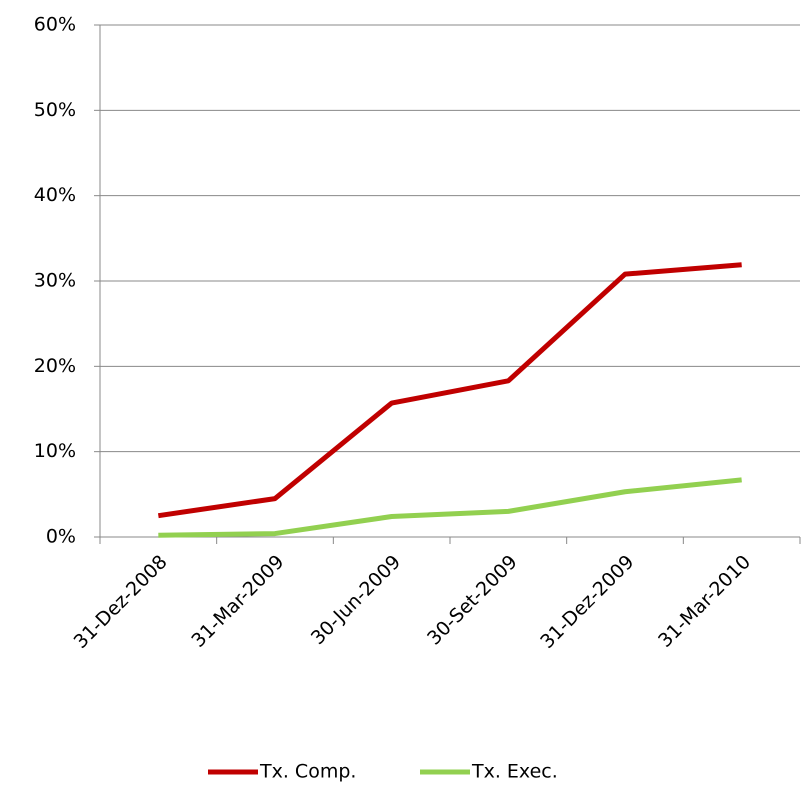 The image size is (801, 789). I want to click on x-tick-label: 31-Mar-2009, so click(237, 601).